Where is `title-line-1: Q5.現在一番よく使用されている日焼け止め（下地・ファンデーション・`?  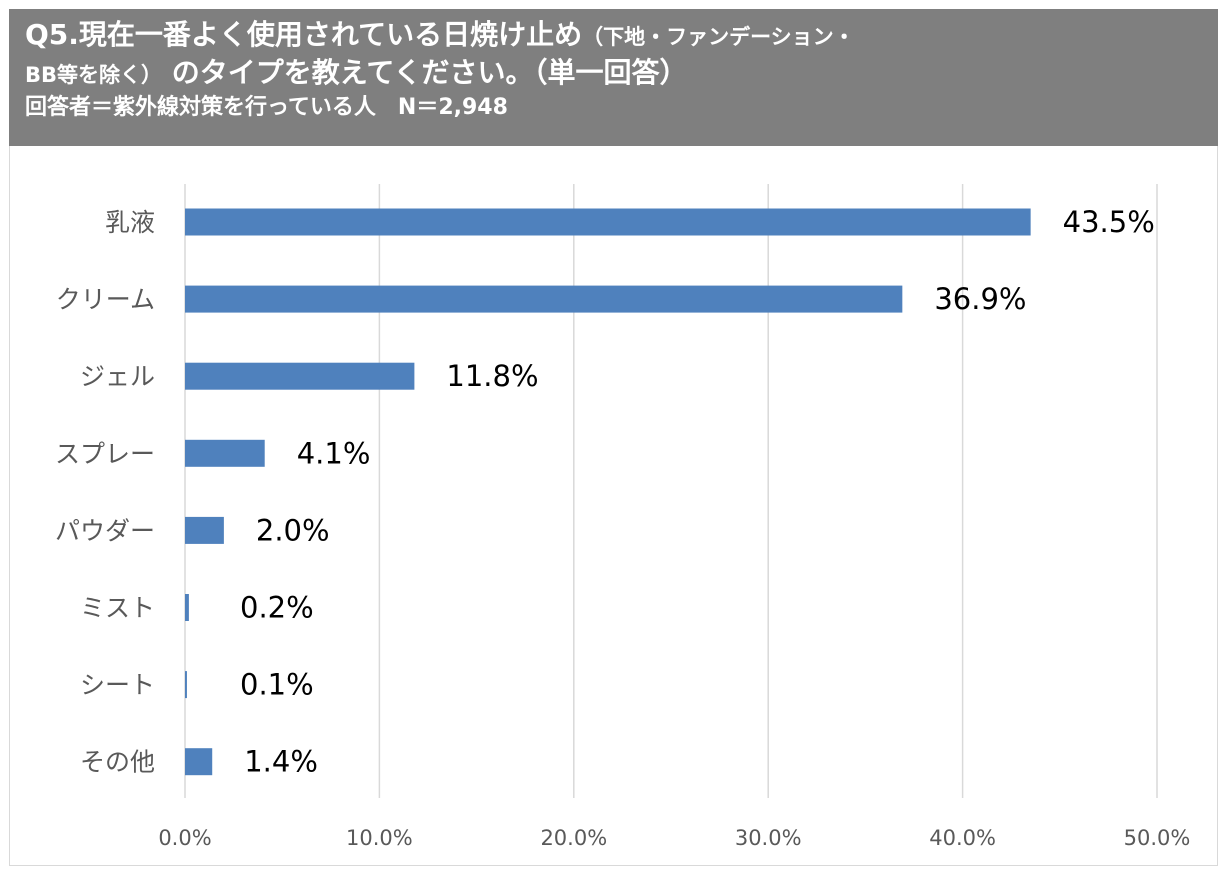 title-line-1: Q5.現在一番よく使用されている日焼け止め（下地・ファンデーション・ is located at coordinates (621, 35).